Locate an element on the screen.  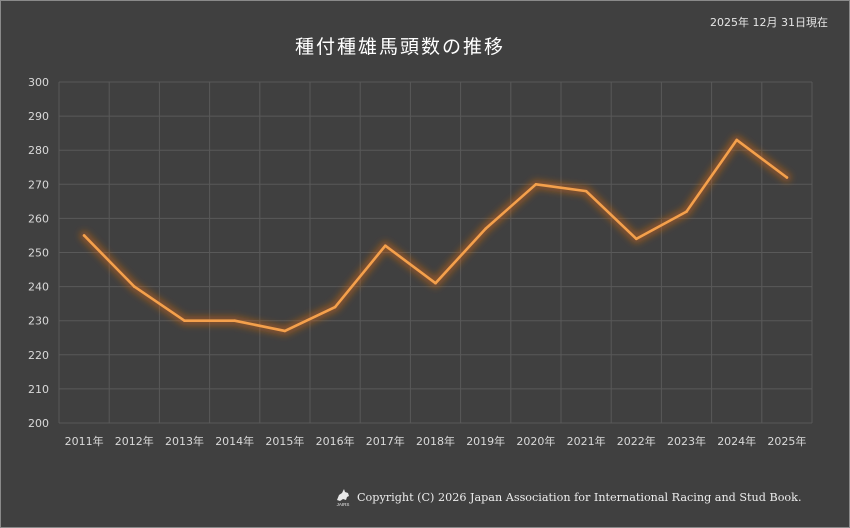
y-tick-label: 290 is located at coordinates (38, 116).